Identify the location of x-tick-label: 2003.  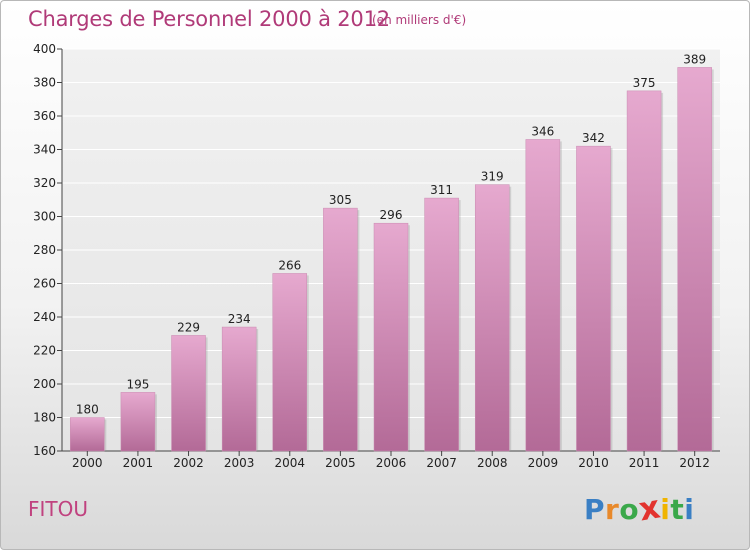
(239, 463).